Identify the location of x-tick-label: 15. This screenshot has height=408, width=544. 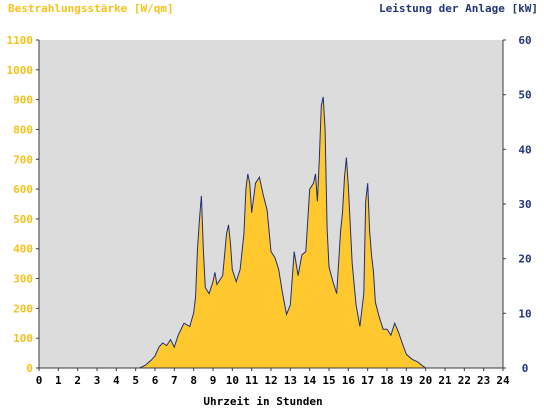
(328, 380).